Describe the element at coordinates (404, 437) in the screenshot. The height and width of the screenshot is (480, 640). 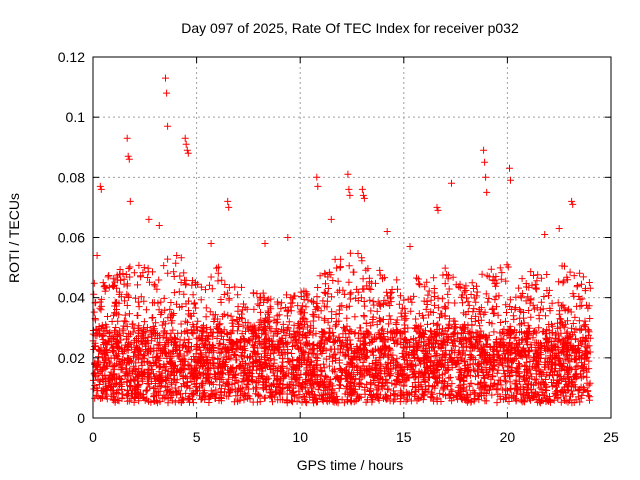
I see `x-tick-label: 15` at that location.